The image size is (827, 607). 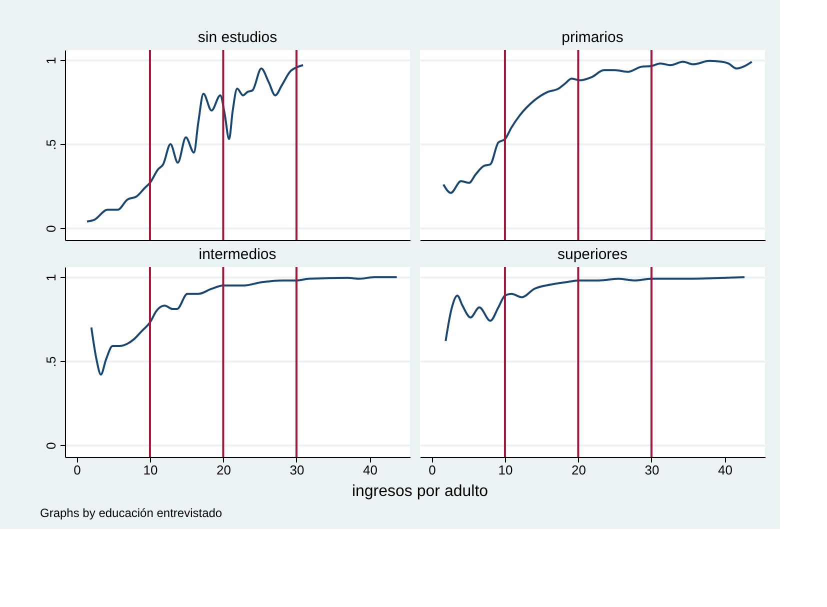 I want to click on chart-title: superiores, so click(x=592, y=254).